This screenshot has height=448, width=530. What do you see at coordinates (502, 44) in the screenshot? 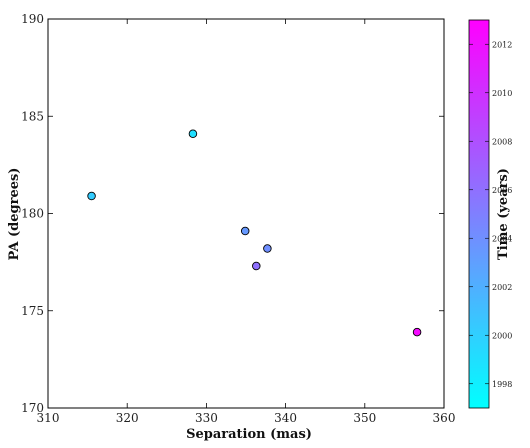
I see `colorbar-tick-label: 2012` at bounding box center [502, 44].